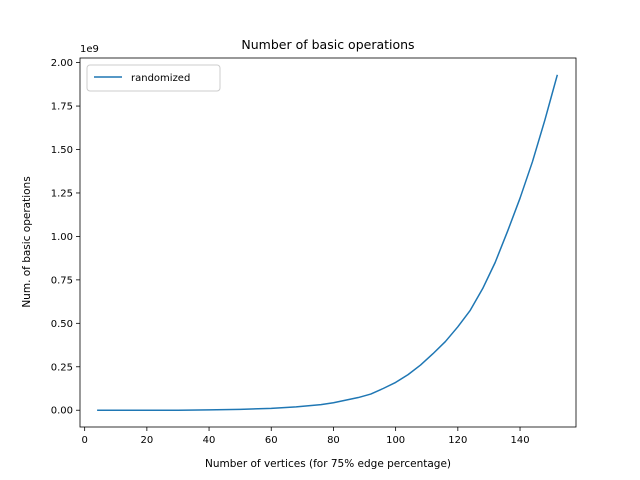 This screenshot has height=480, width=640. What do you see at coordinates (62, 411) in the screenshot?
I see `y-tick-label: 0.00` at bounding box center [62, 411].